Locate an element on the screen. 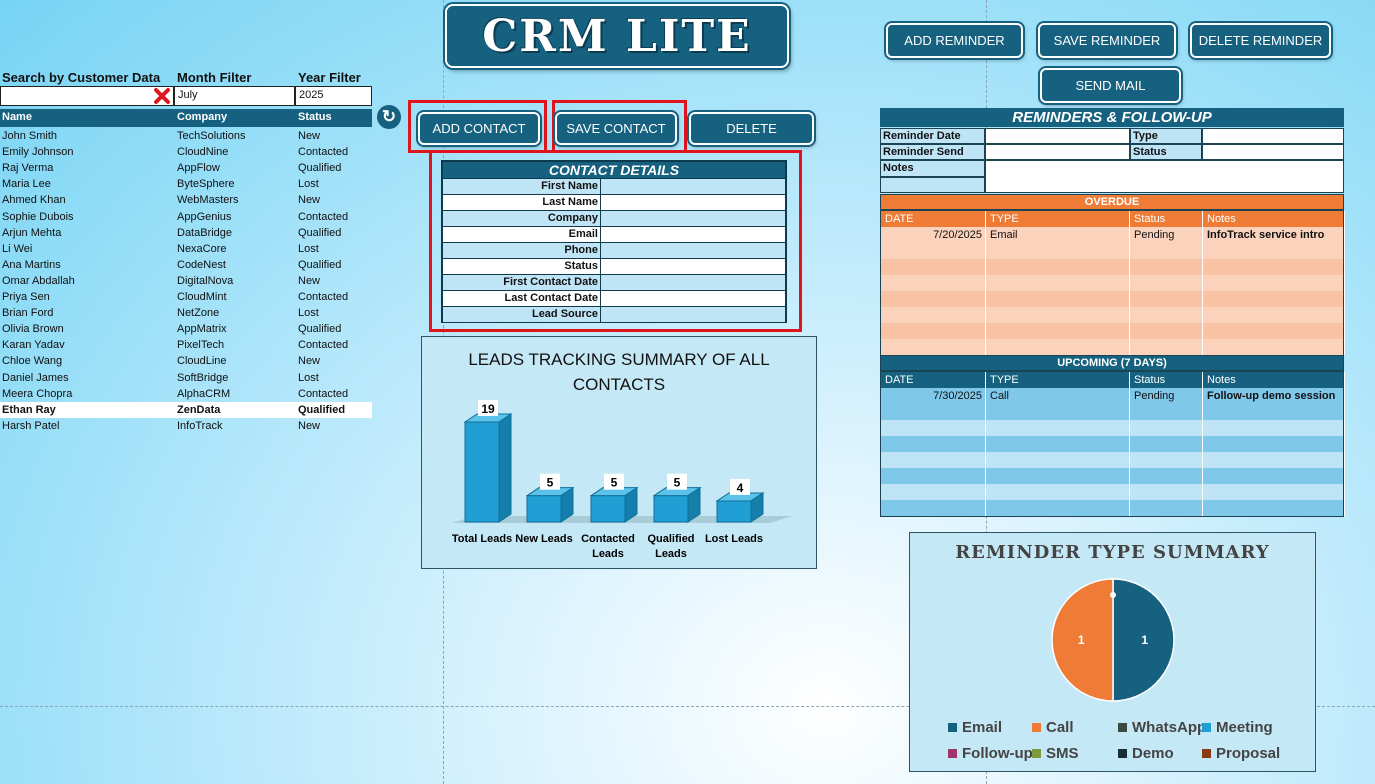 The width and height of the screenshot is (1375, 784). add-contact-button: ADD CONTACT is located at coordinates (479, 128).